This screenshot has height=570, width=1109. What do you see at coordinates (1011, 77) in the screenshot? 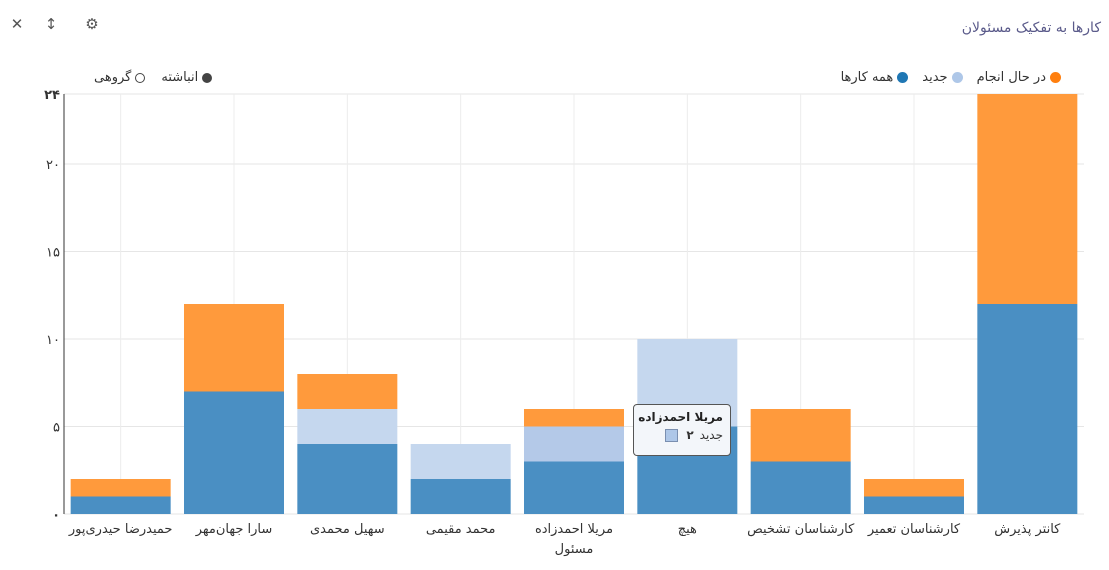
I see `legend-label: در حال انجام` at bounding box center [1011, 77].